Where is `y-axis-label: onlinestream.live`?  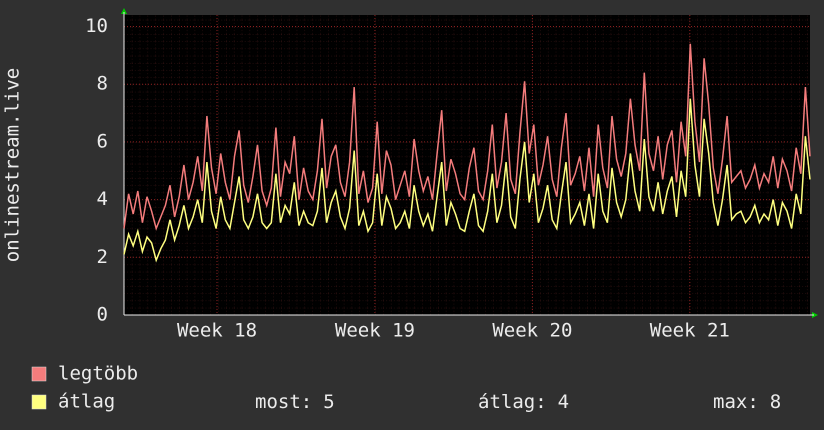 y-axis-label: onlinestream.live is located at coordinates (13, 165).